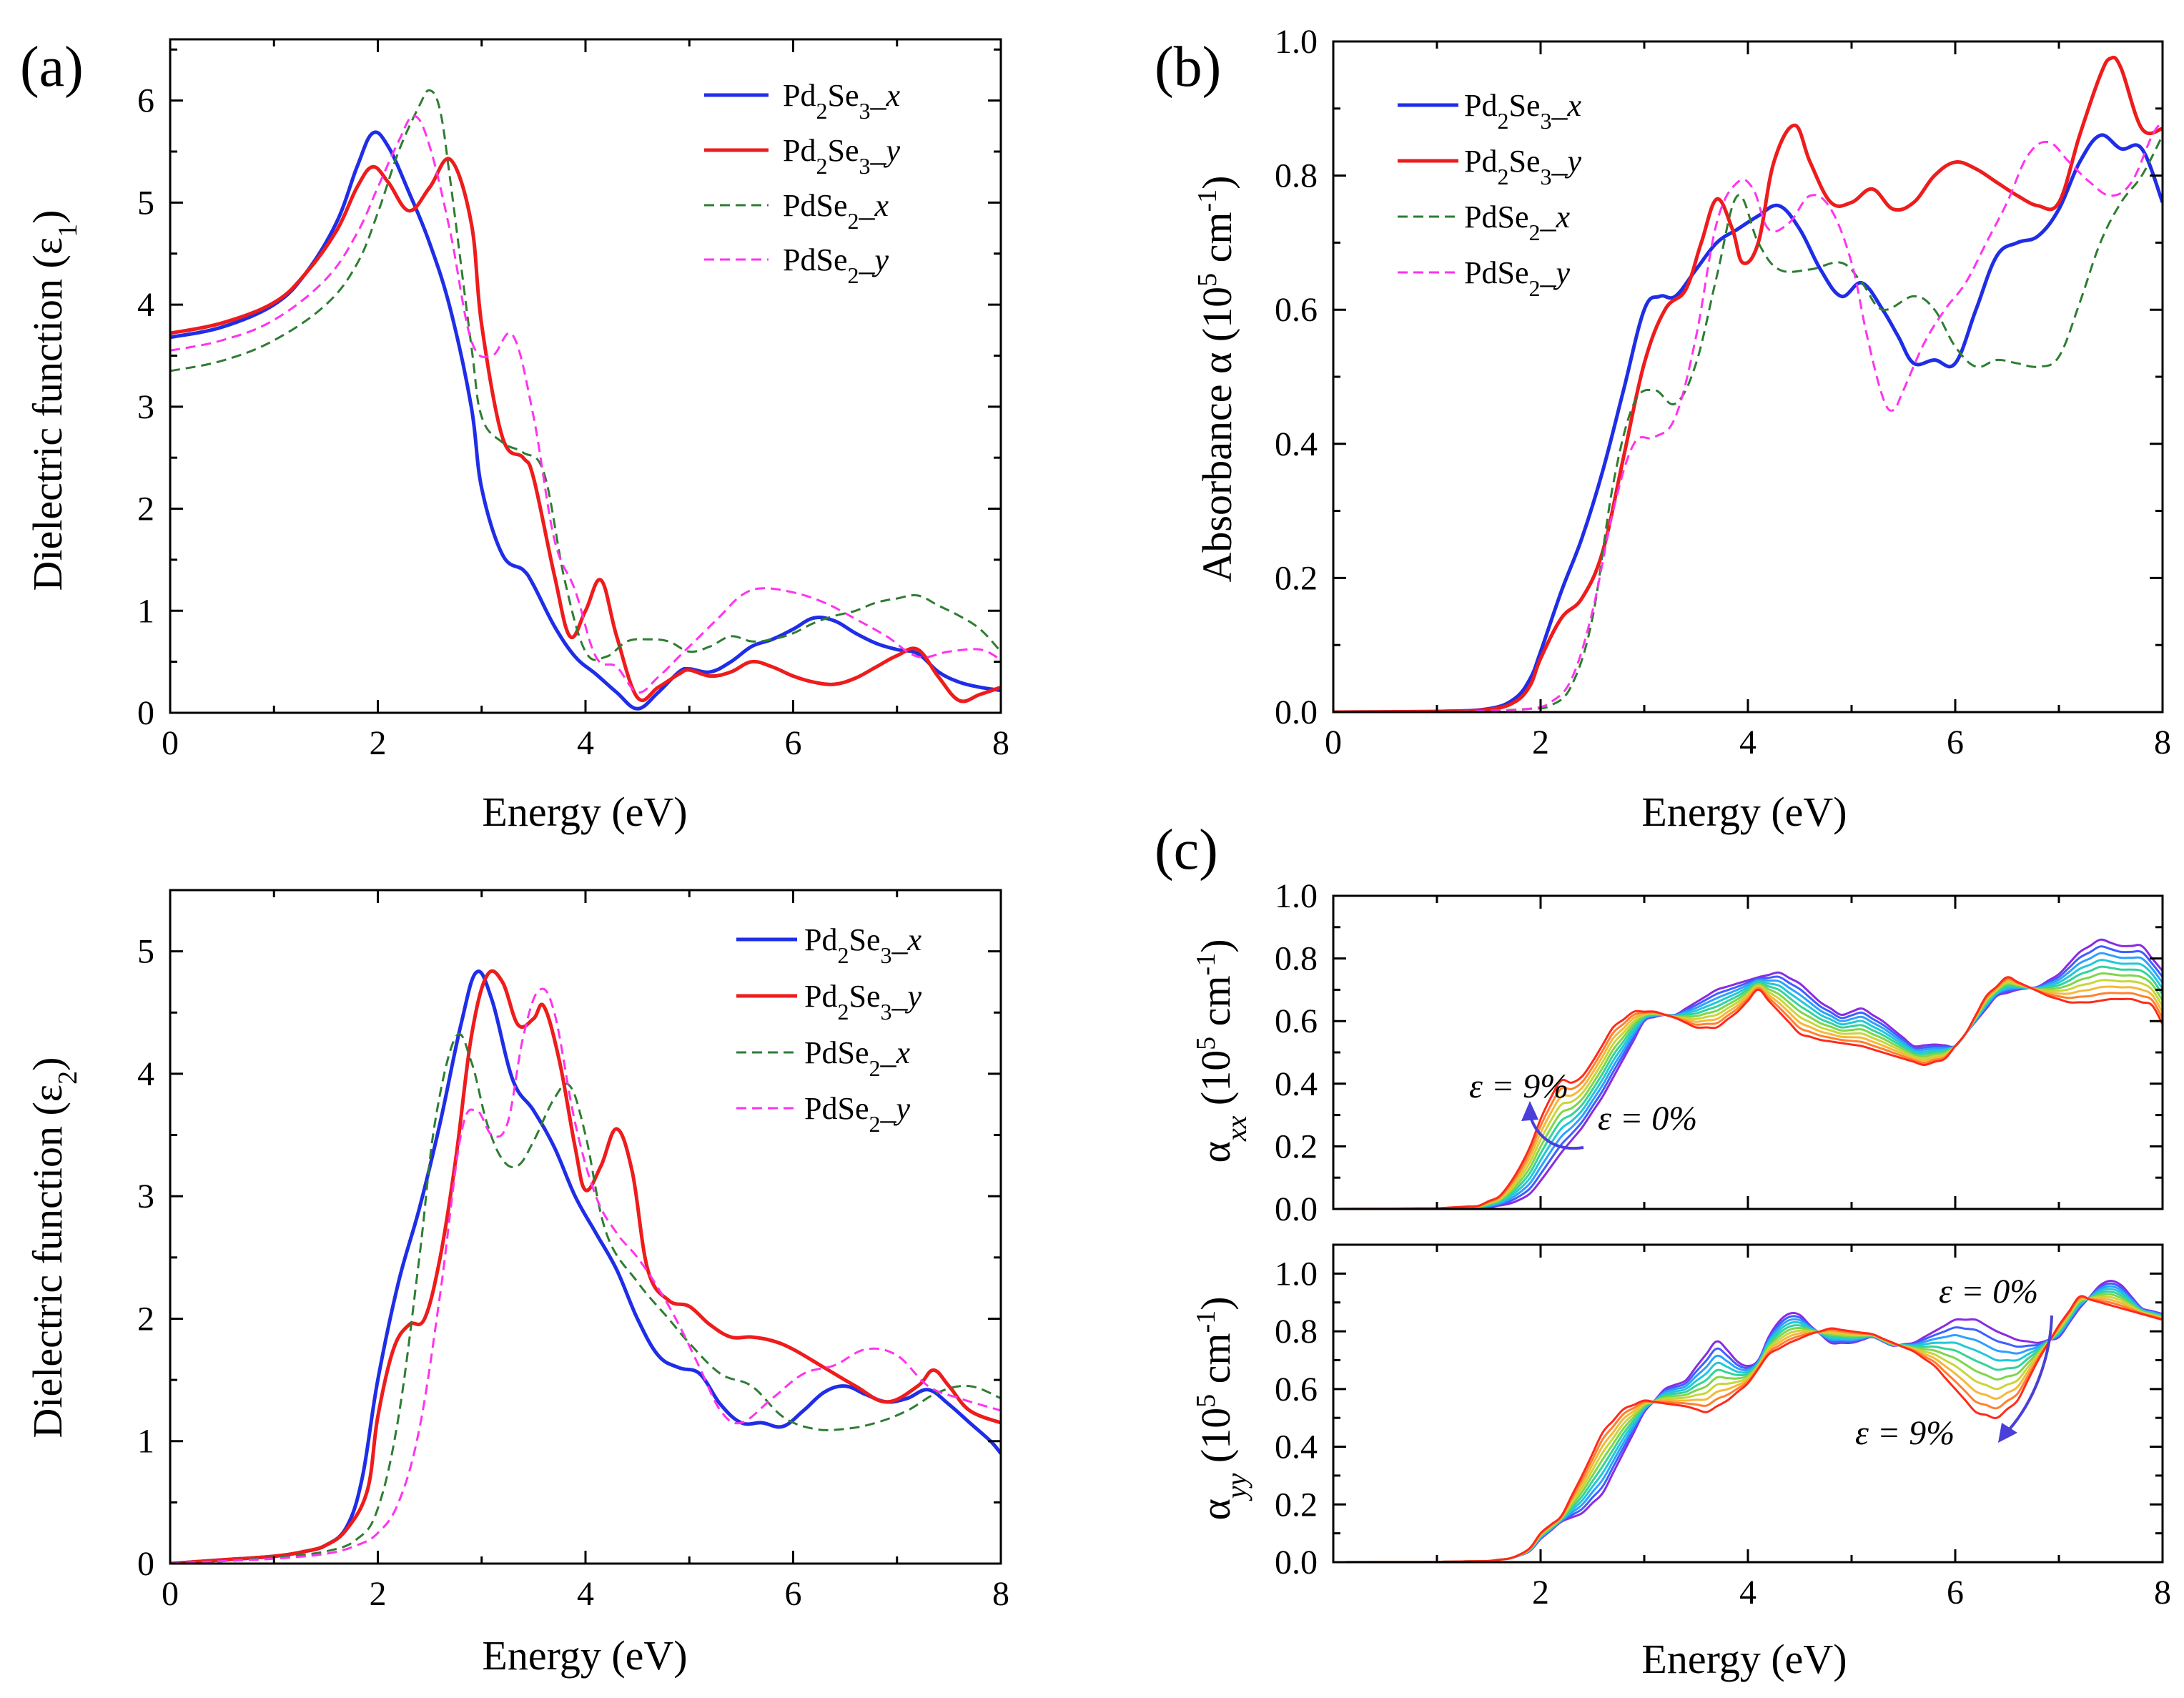 The width and height of the screenshot is (2184, 1698). I want to click on ytick-label-a_top: 3, so click(145, 407).